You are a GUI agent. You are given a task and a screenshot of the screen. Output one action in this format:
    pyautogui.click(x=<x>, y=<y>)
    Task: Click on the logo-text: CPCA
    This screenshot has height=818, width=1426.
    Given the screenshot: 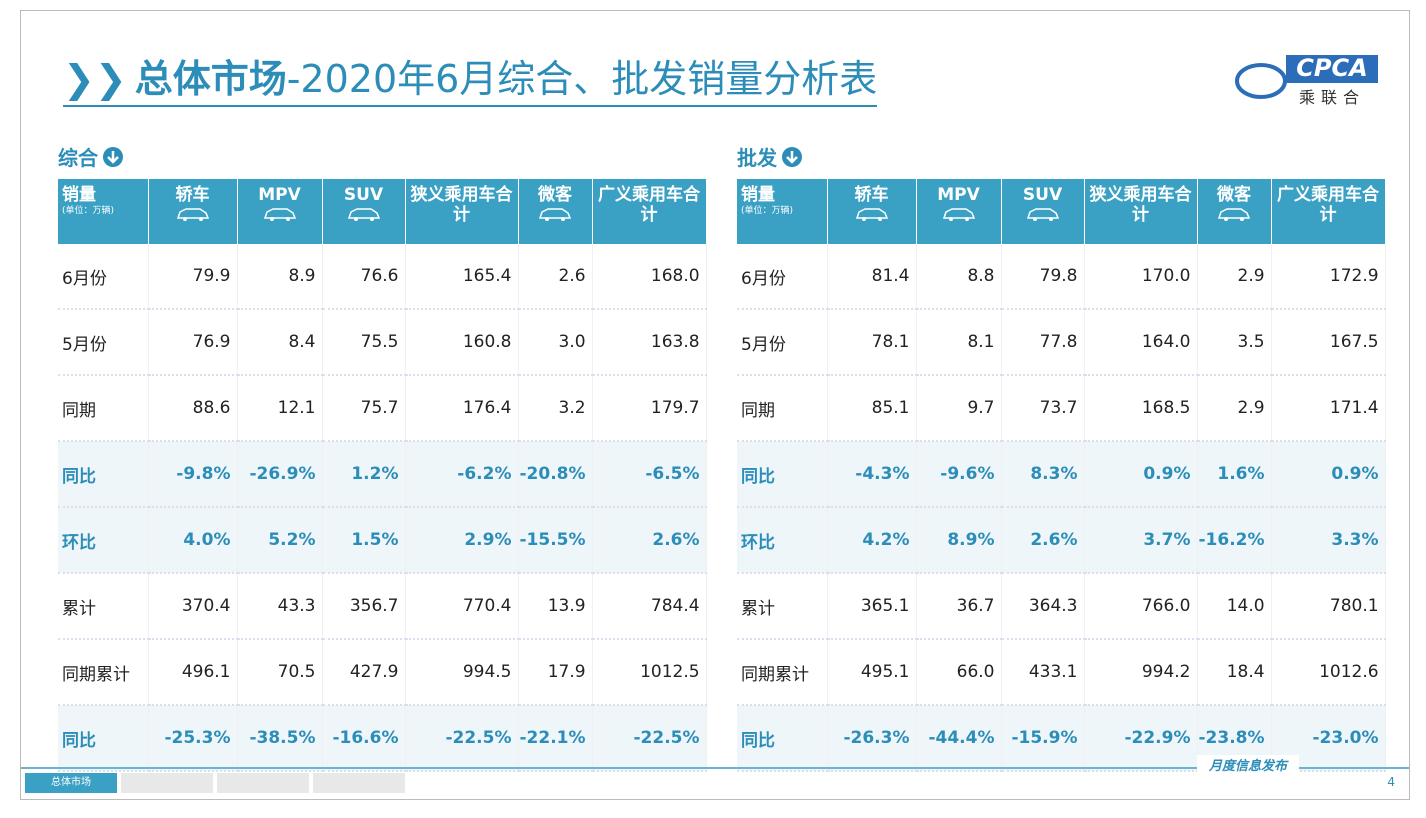 What is the action you would take?
    pyautogui.click(x=1331, y=68)
    